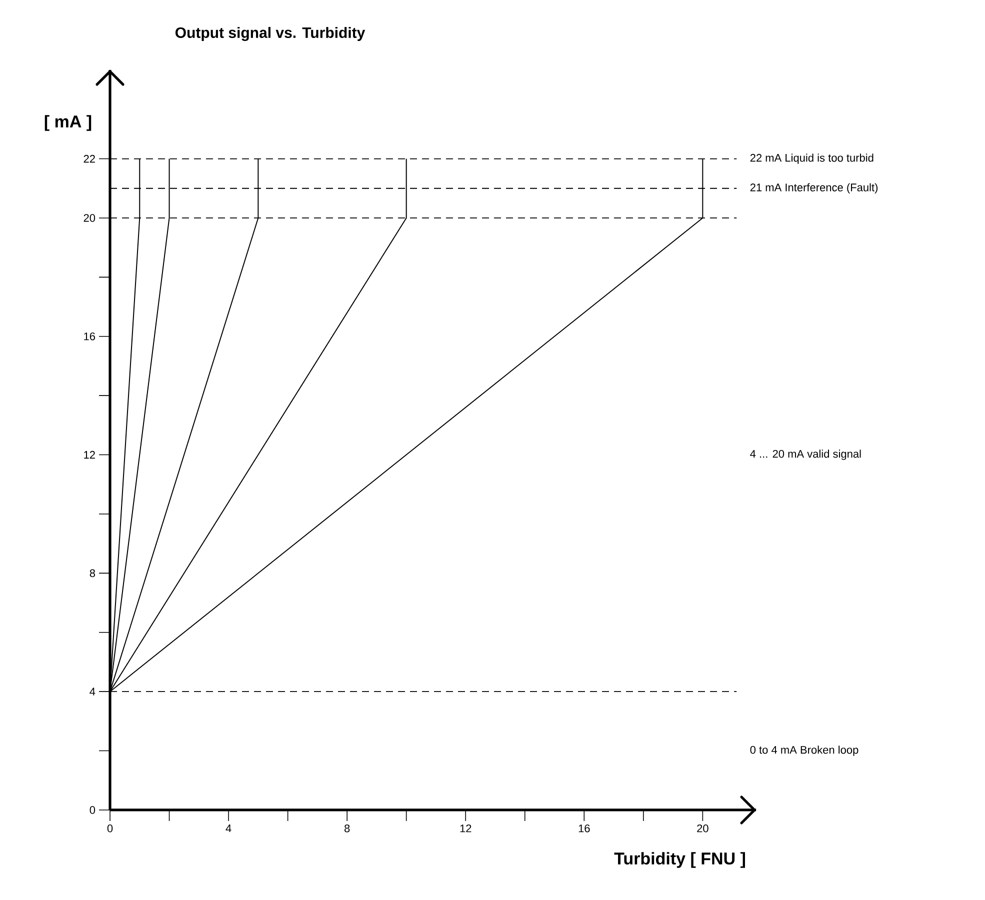  Describe the element at coordinates (89, 454) in the screenshot. I see `y-tick-label: 12` at that location.